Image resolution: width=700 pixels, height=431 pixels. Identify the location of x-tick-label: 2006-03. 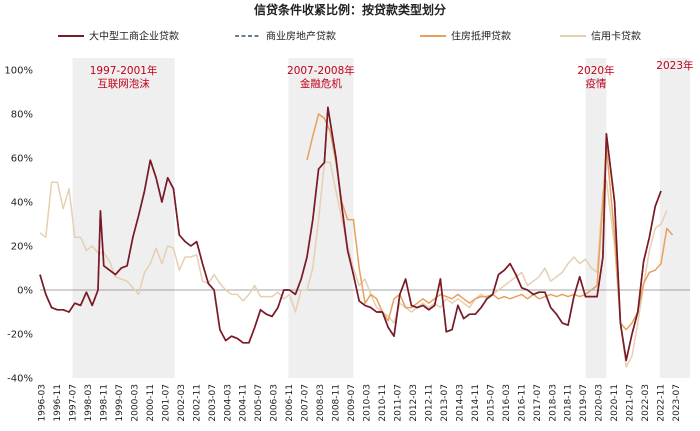
(275, 403).